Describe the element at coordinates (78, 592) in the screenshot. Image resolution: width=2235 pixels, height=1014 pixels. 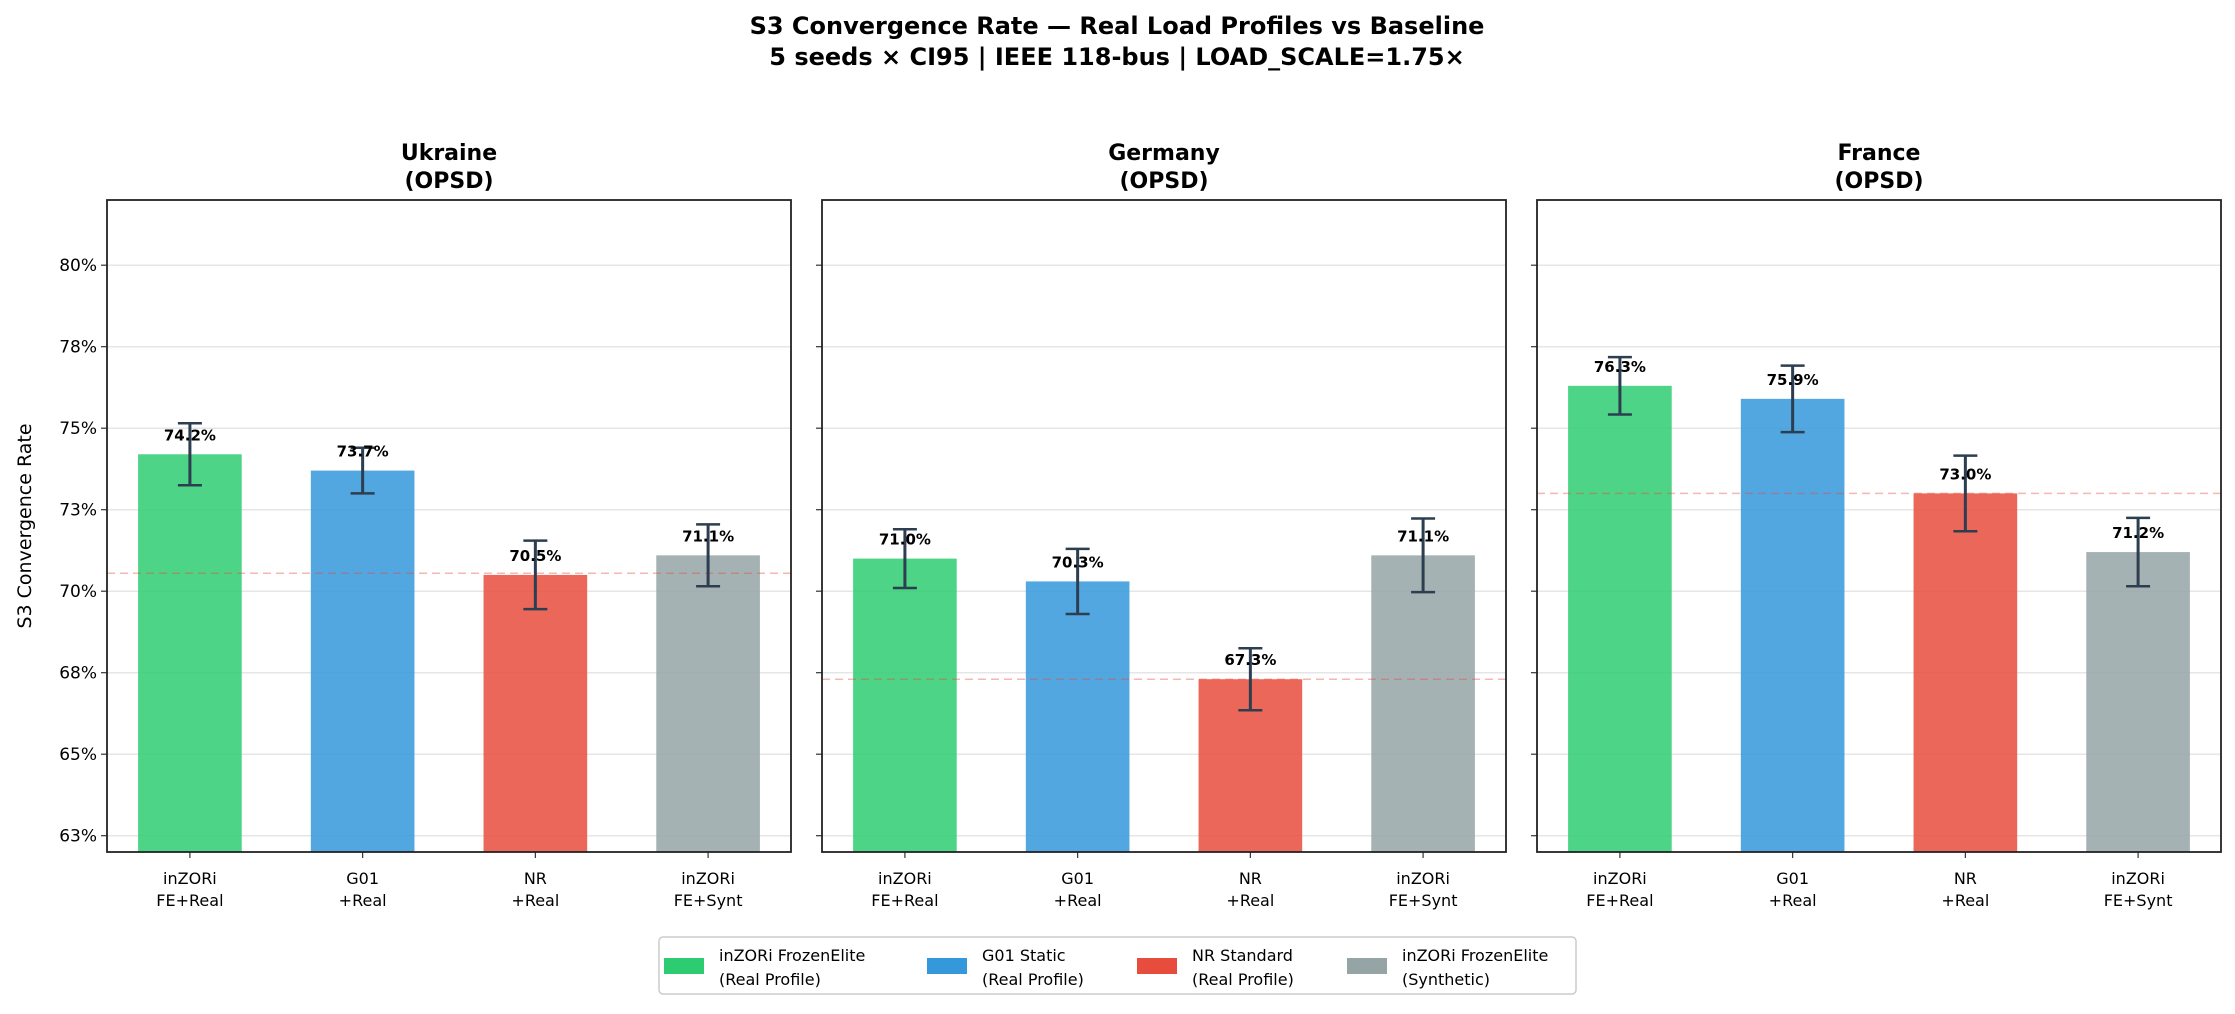
I see `y-tick-label: 70%` at that location.